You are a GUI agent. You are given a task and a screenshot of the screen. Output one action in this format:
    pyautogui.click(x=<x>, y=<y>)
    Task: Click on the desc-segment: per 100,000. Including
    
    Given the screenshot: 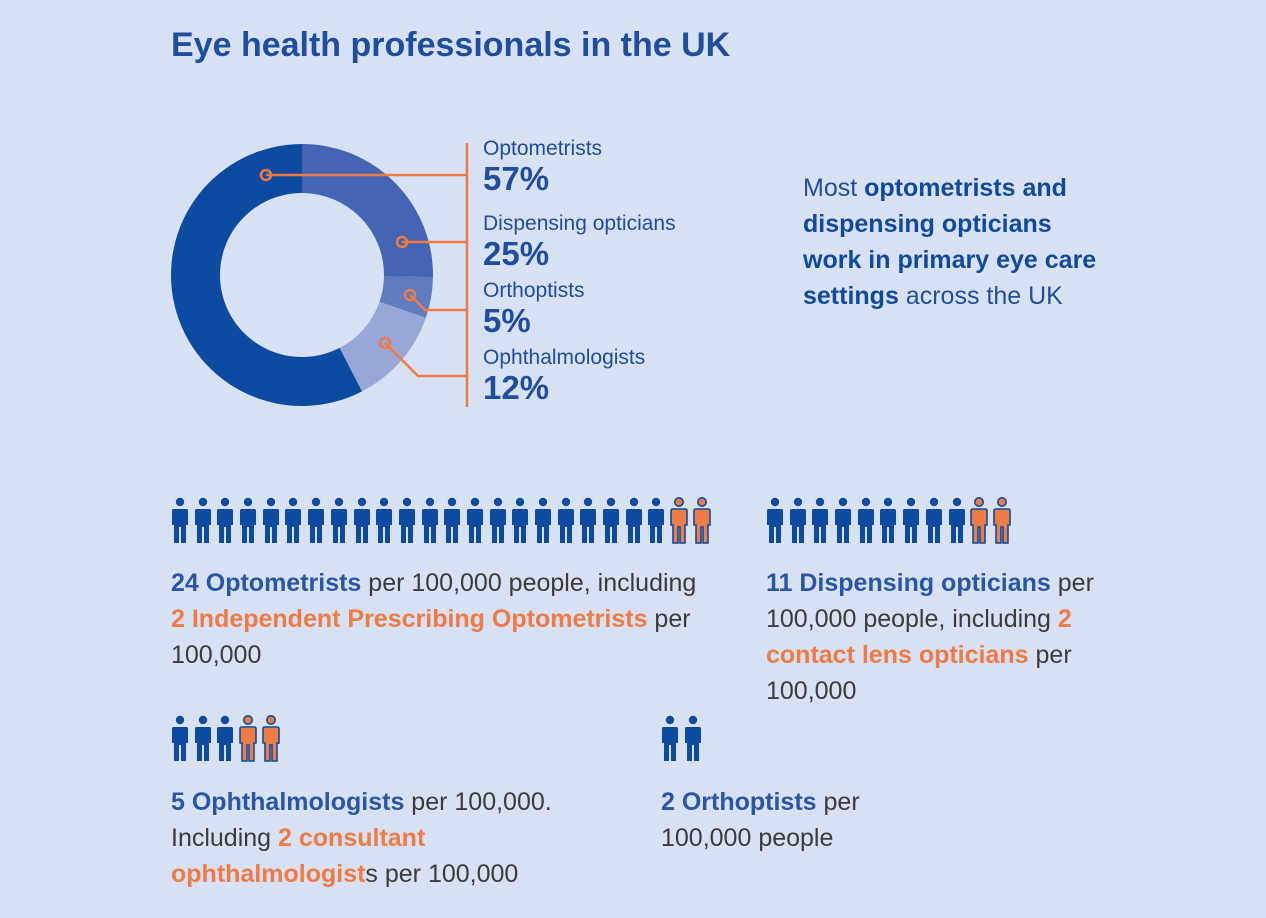 What is the action you would take?
    pyautogui.click(x=361, y=820)
    